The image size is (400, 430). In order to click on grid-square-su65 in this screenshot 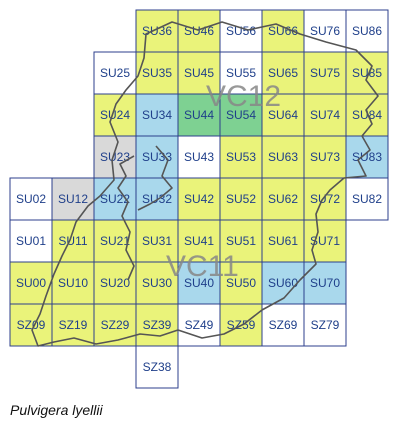, I will do `click(283, 73)`.